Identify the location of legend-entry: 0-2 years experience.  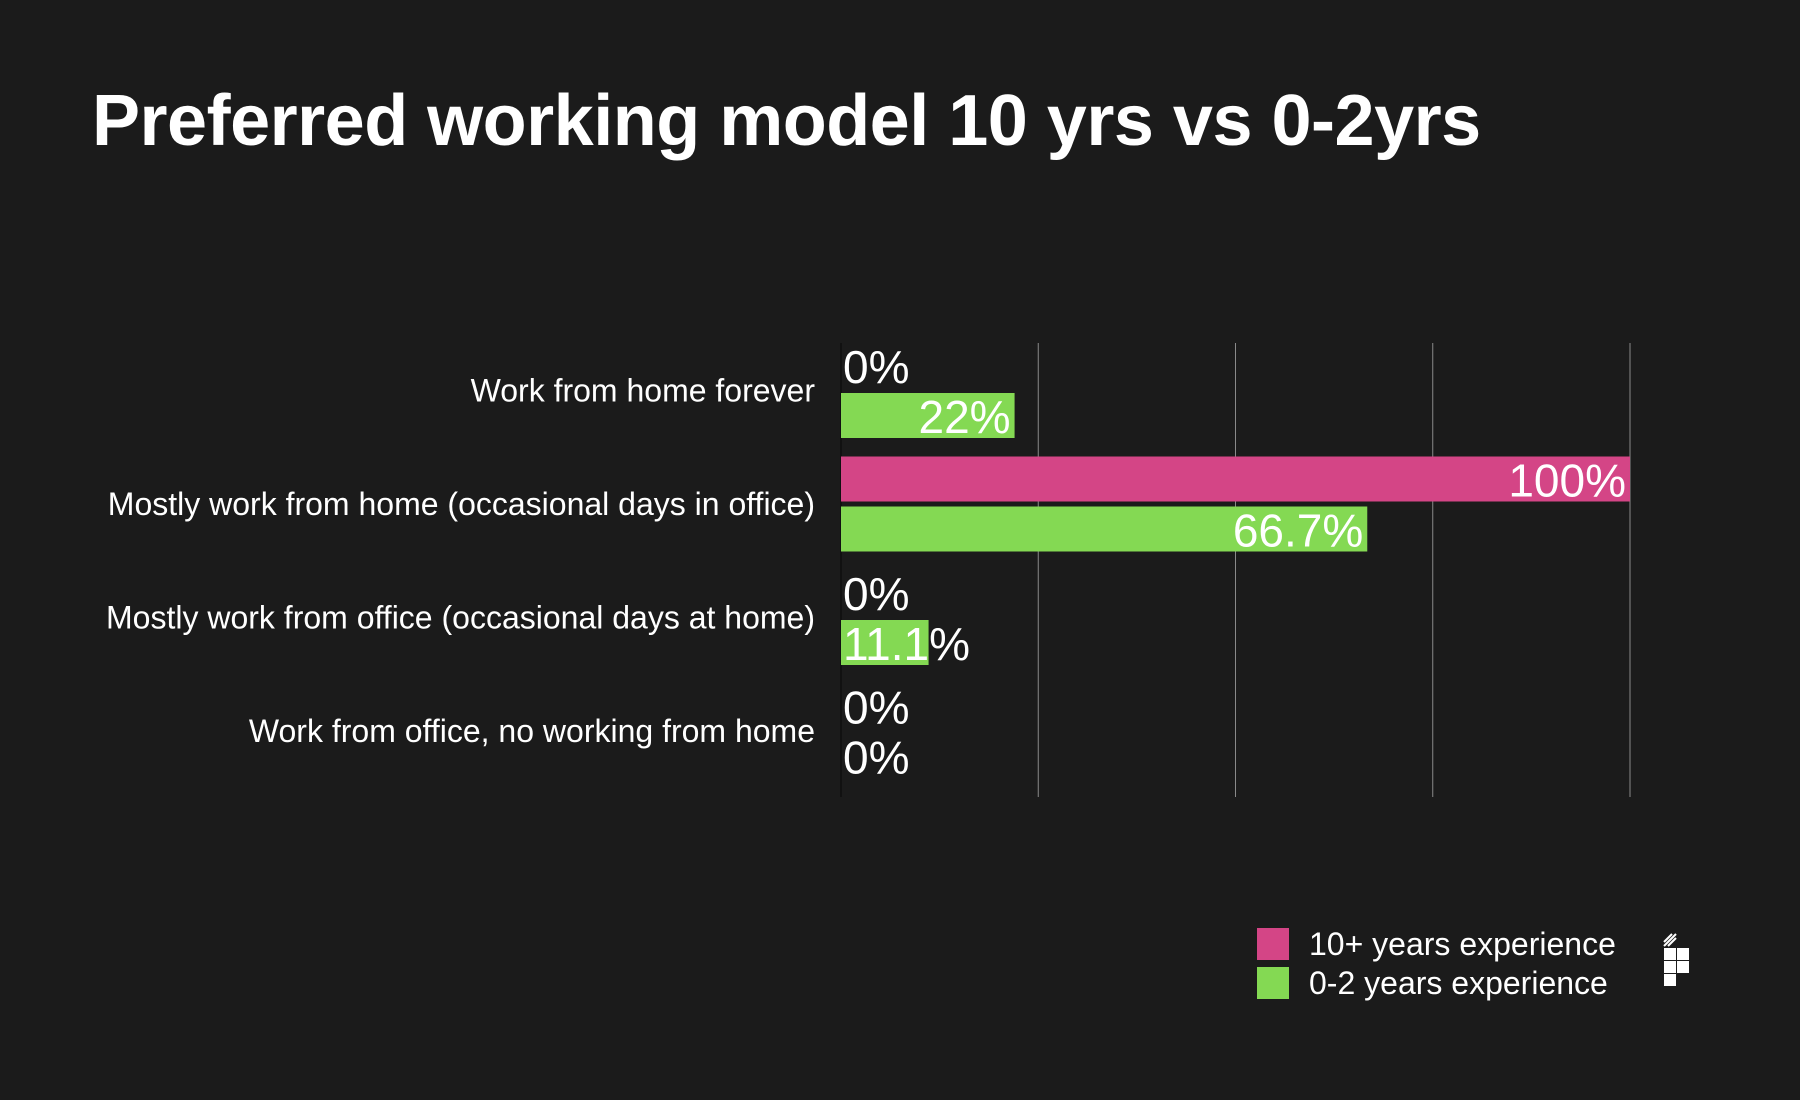
(1458, 983).